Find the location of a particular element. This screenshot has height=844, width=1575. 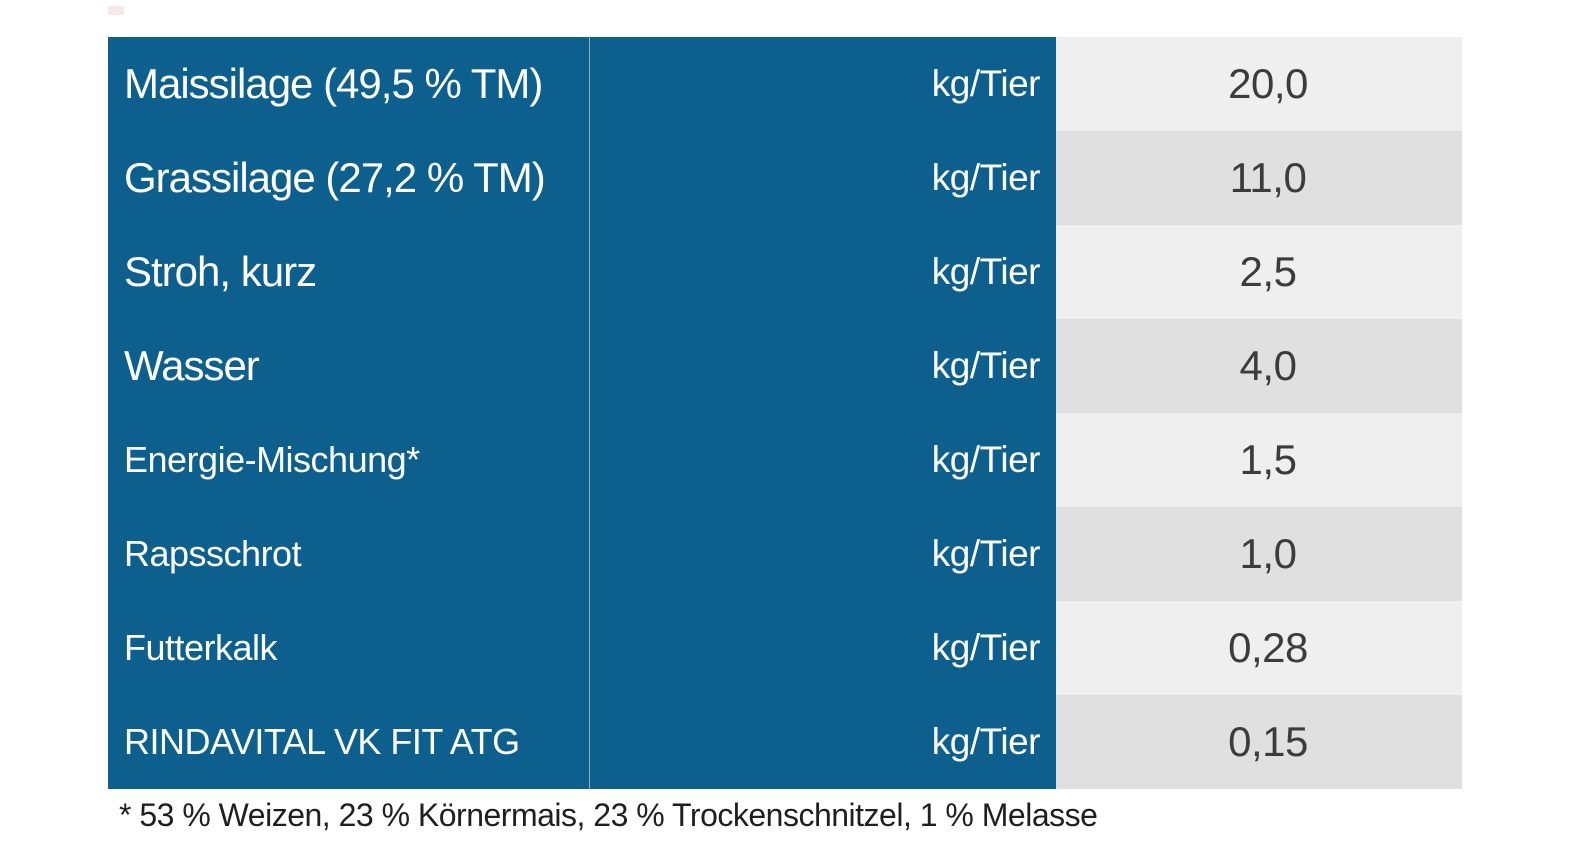

value-cell: 2,5 is located at coordinates (1259, 272).